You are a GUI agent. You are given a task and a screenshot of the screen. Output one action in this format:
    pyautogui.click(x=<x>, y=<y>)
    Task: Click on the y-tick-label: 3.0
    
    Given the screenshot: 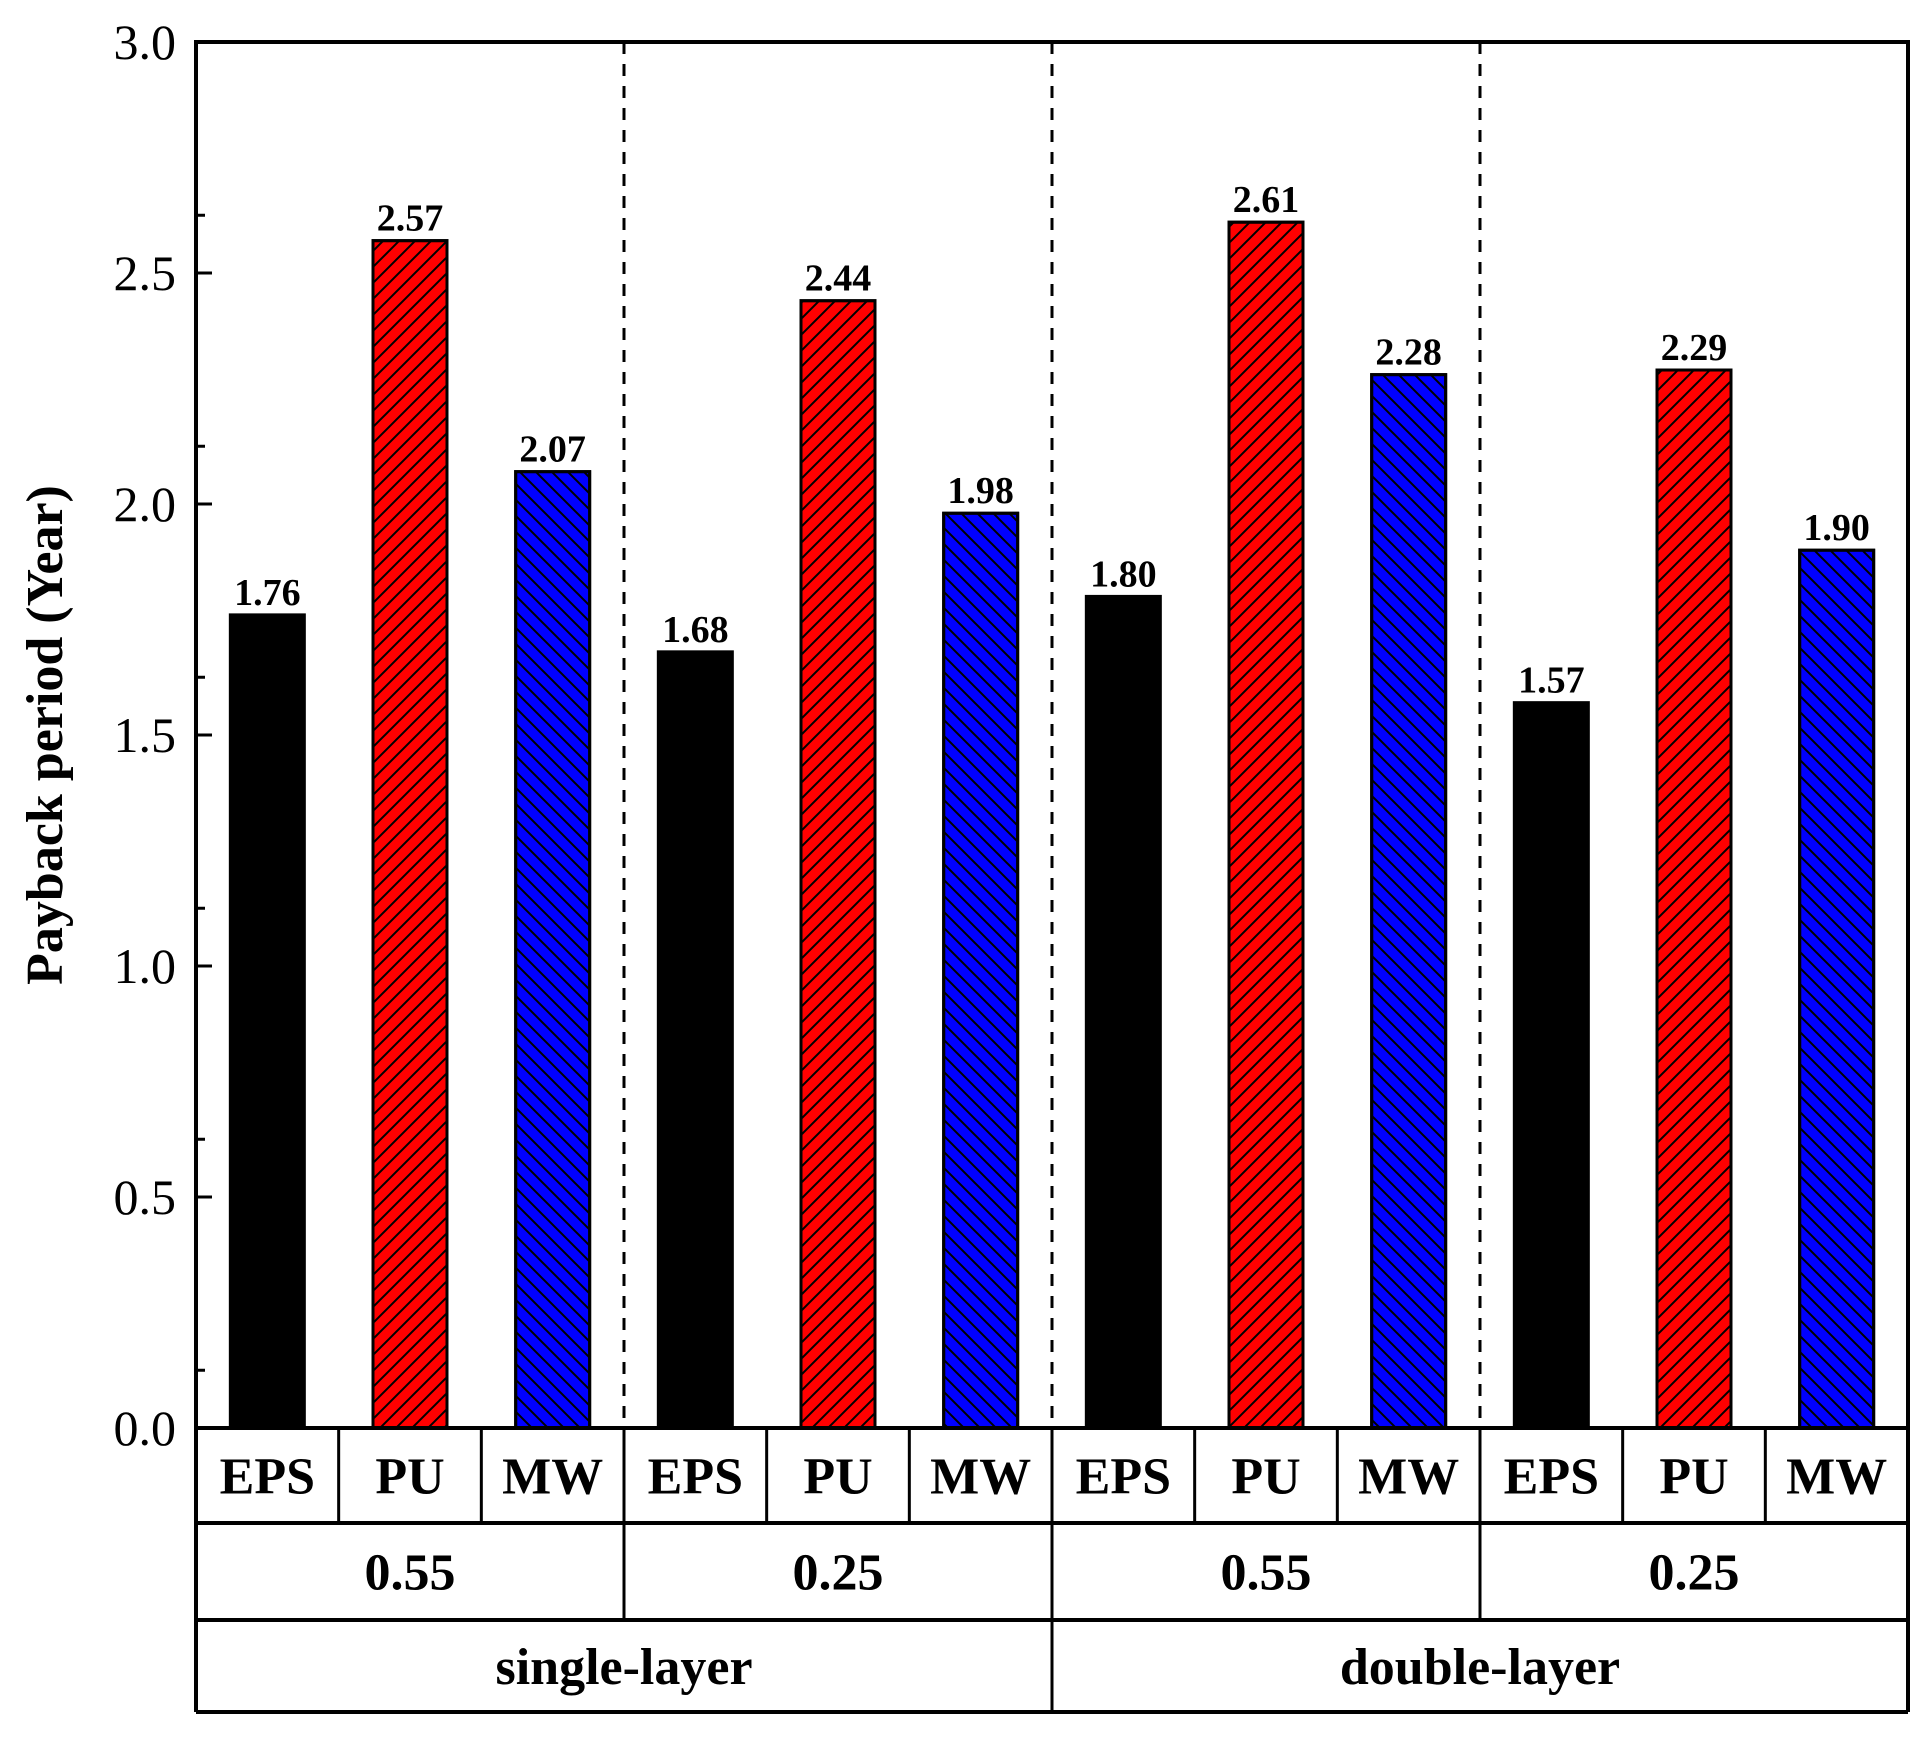 What is the action you would take?
    pyautogui.click(x=145, y=42)
    